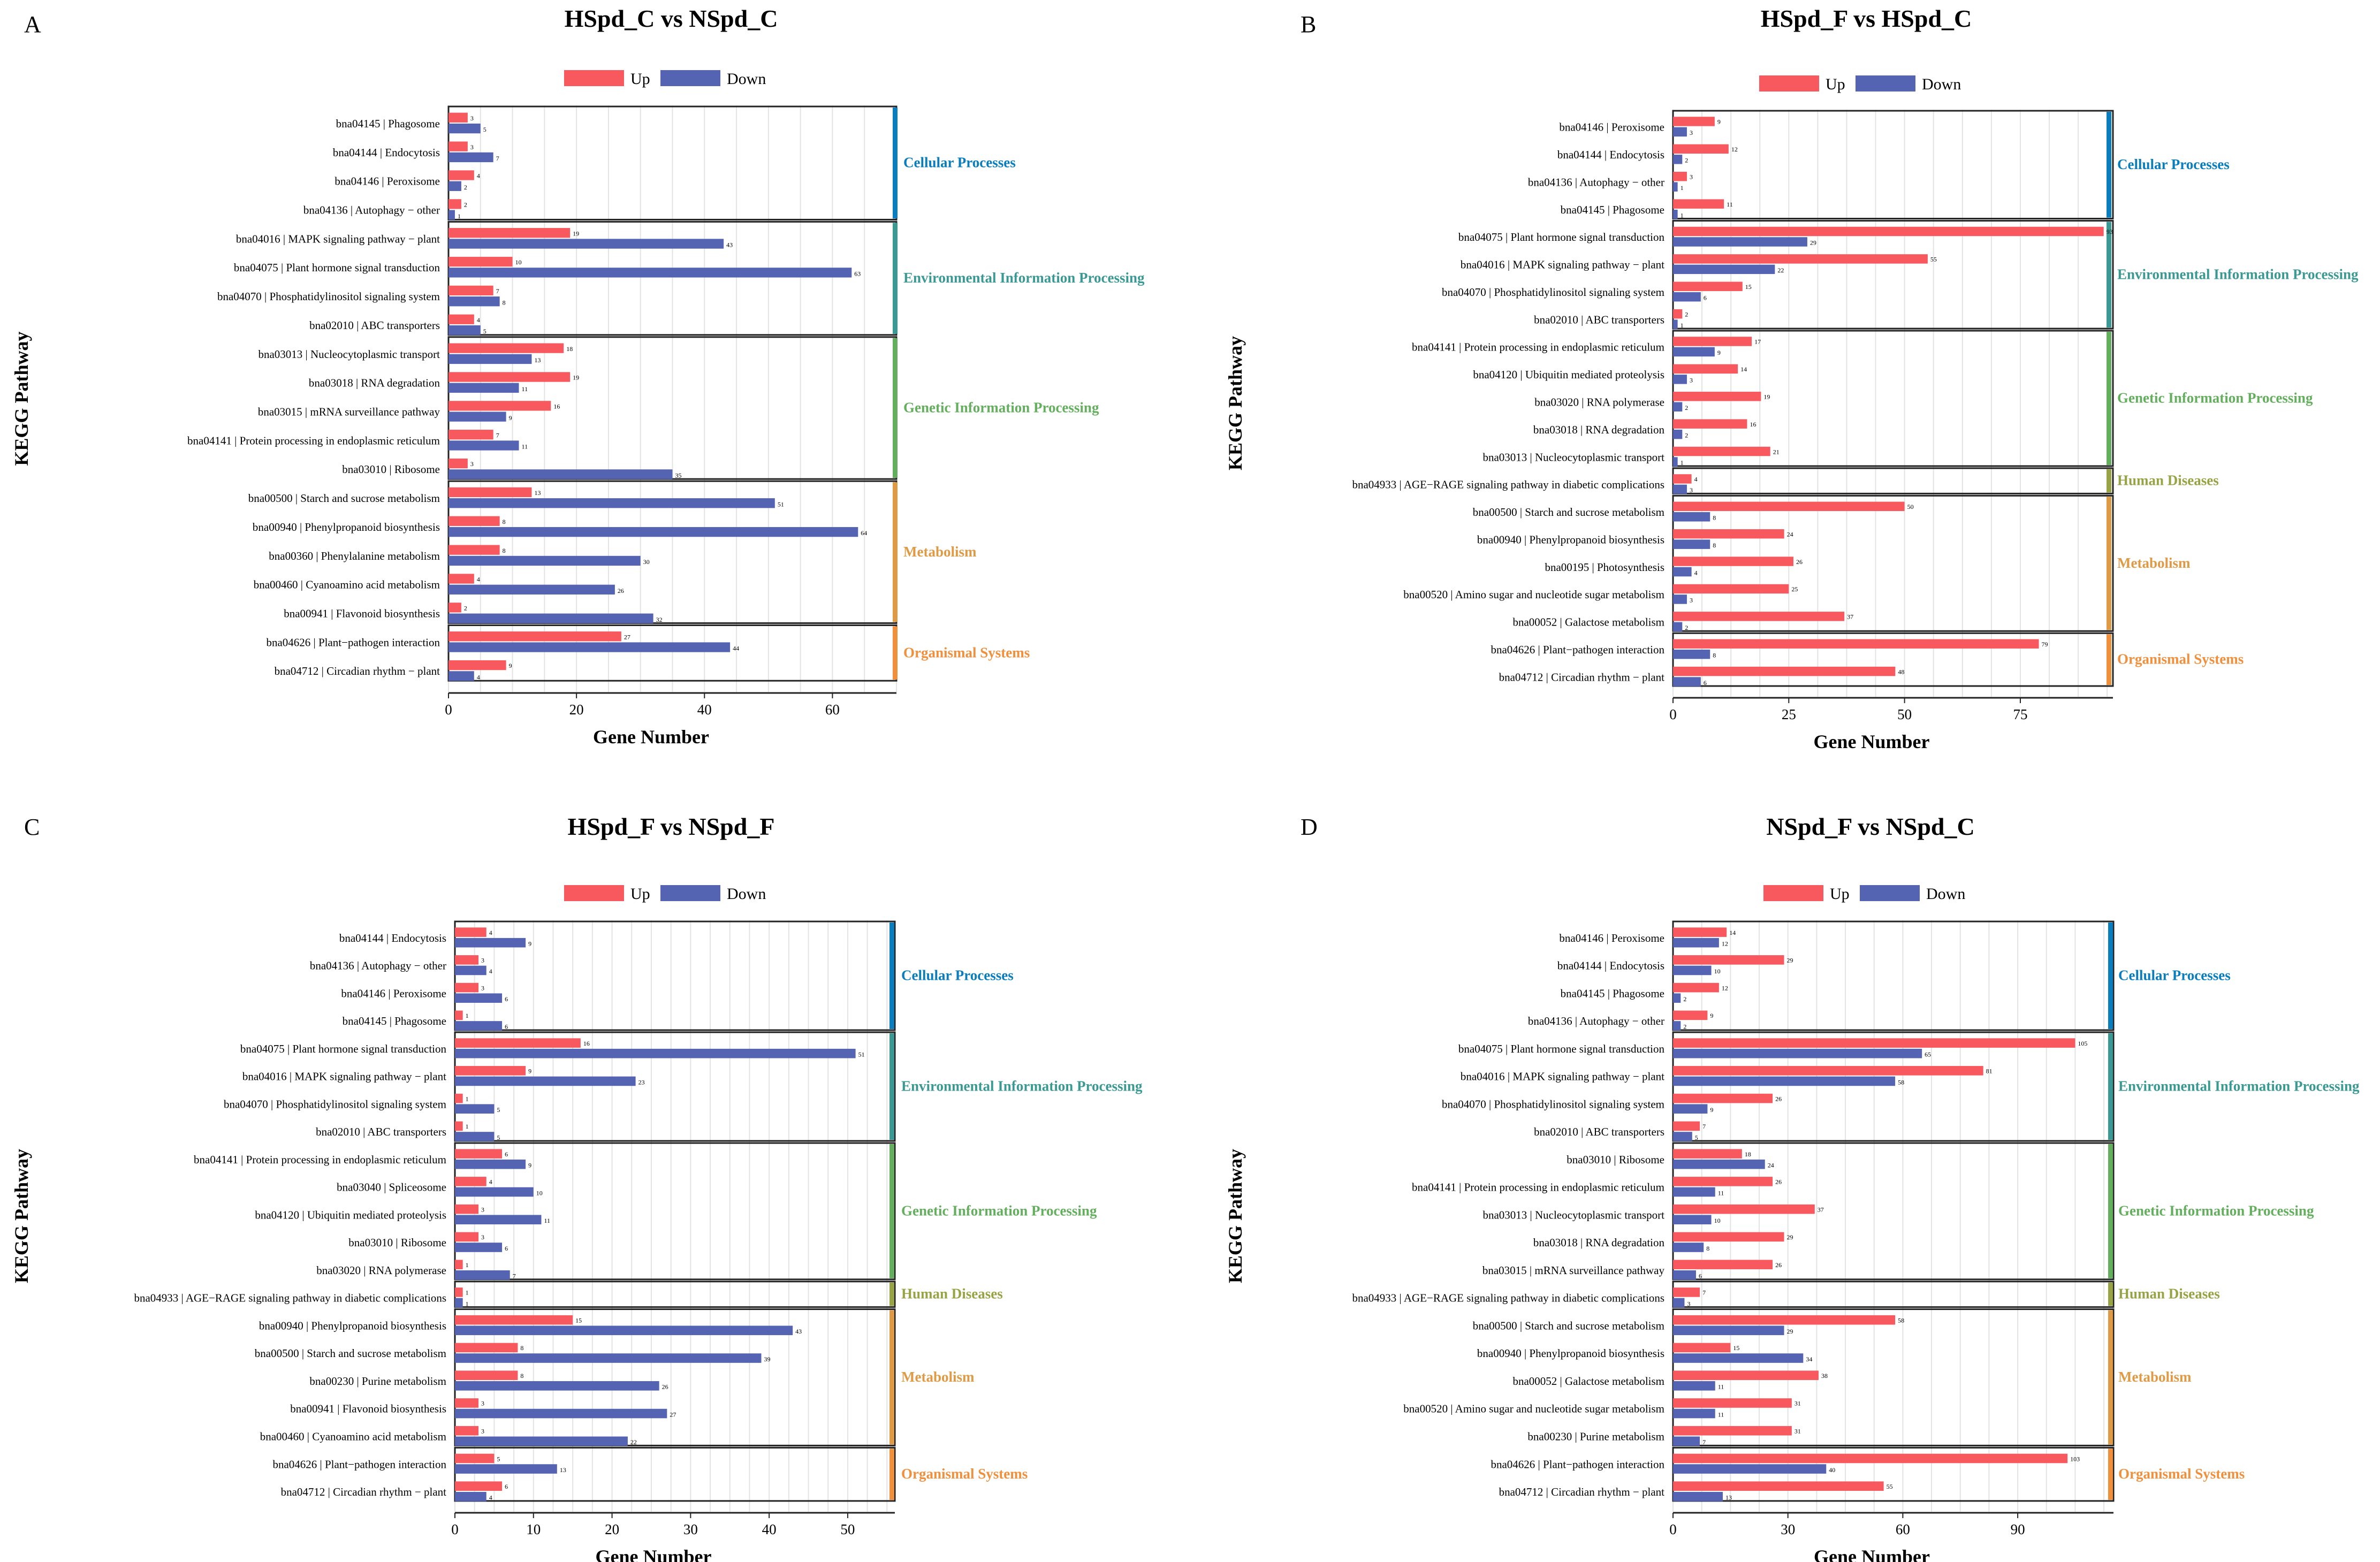 The image size is (2380, 1562). Describe the element at coordinates (381, 1131) in the screenshot. I see `pathway-label: bna02010 | ABC transporters` at that location.